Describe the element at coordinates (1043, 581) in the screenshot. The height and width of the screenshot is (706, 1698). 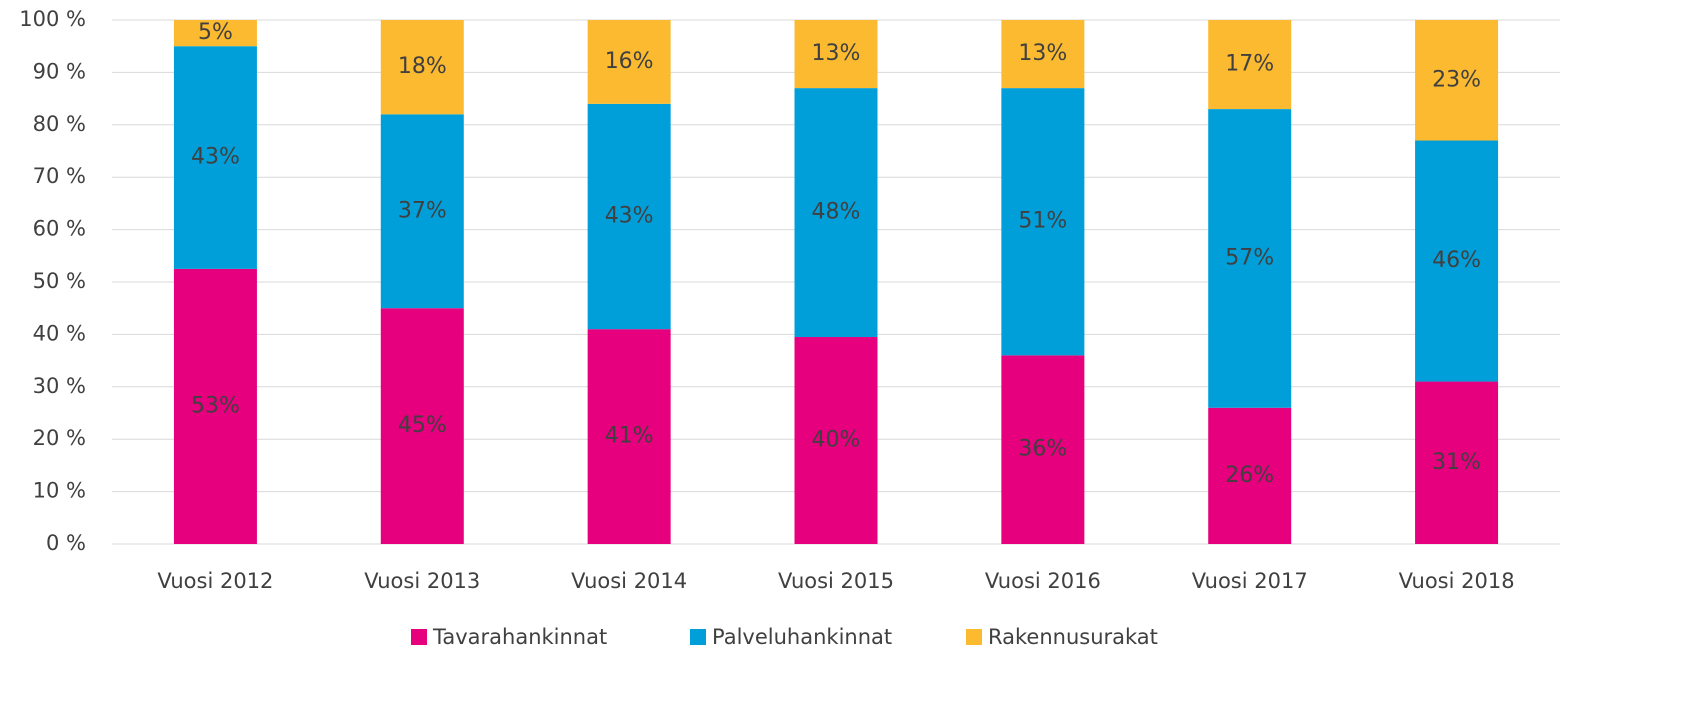
I see `x-tick-label: Vuosi 2016` at that location.